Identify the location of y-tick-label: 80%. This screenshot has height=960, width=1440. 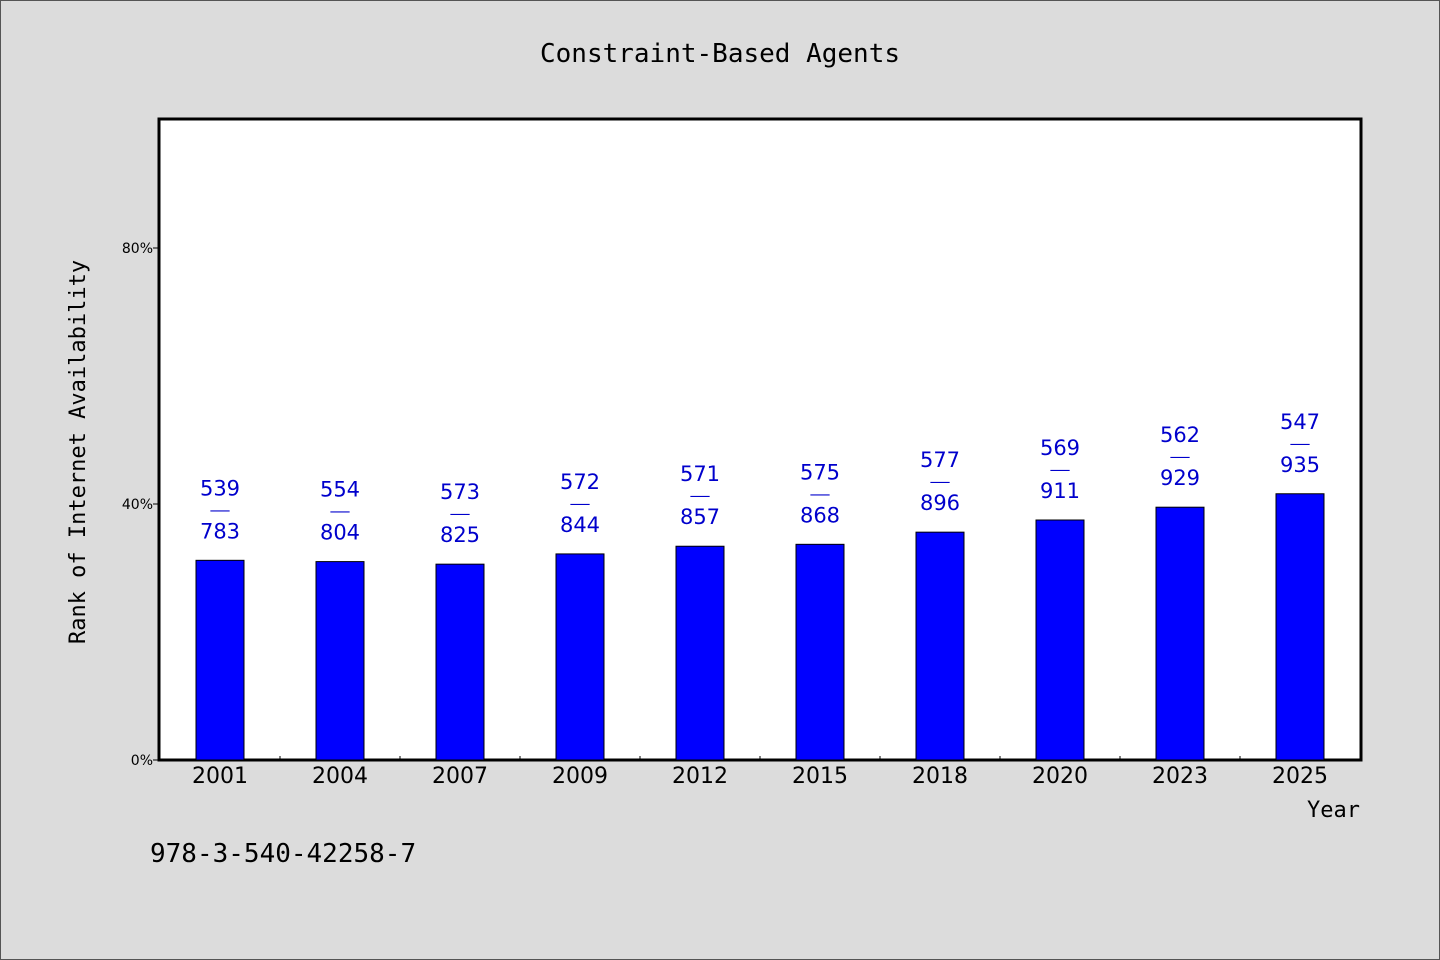
(137, 249).